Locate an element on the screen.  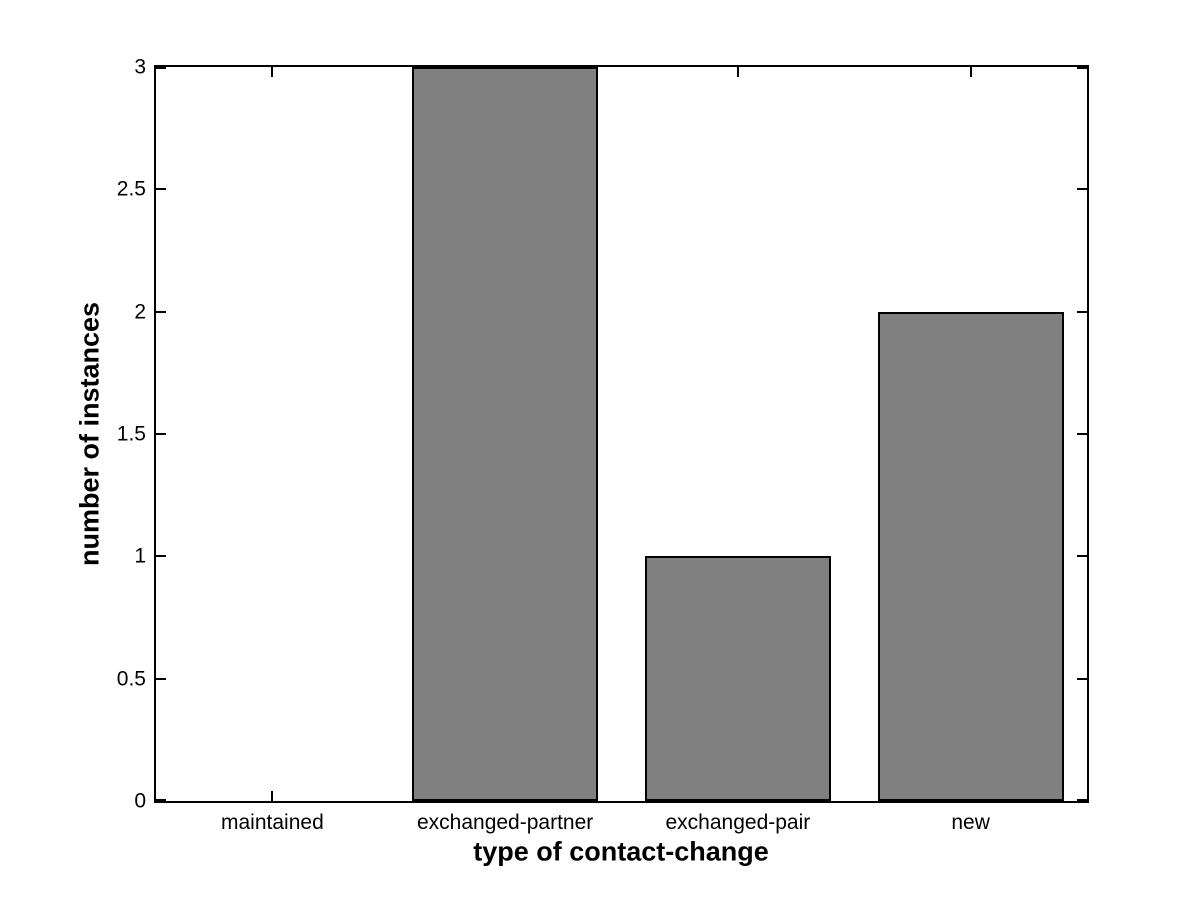
y-tick-label: 1 is located at coordinates (140, 556).